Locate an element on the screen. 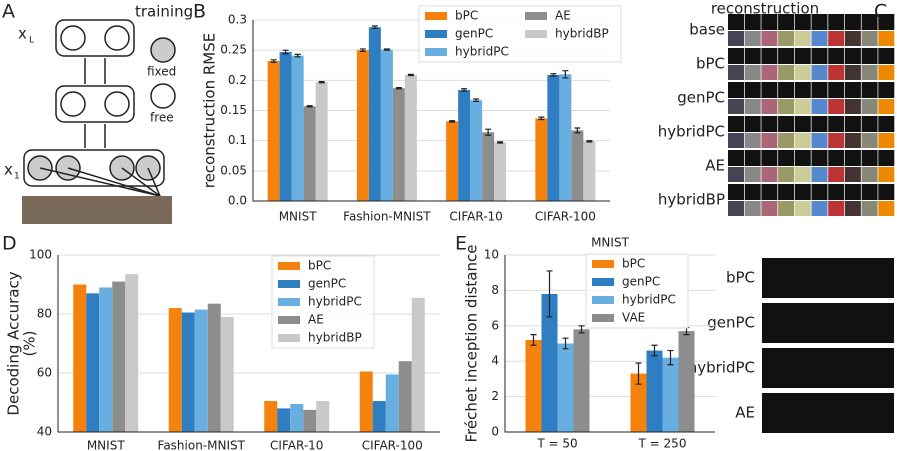 This screenshot has height=451, width=897. y-tick-label: 40 is located at coordinates (44, 432).